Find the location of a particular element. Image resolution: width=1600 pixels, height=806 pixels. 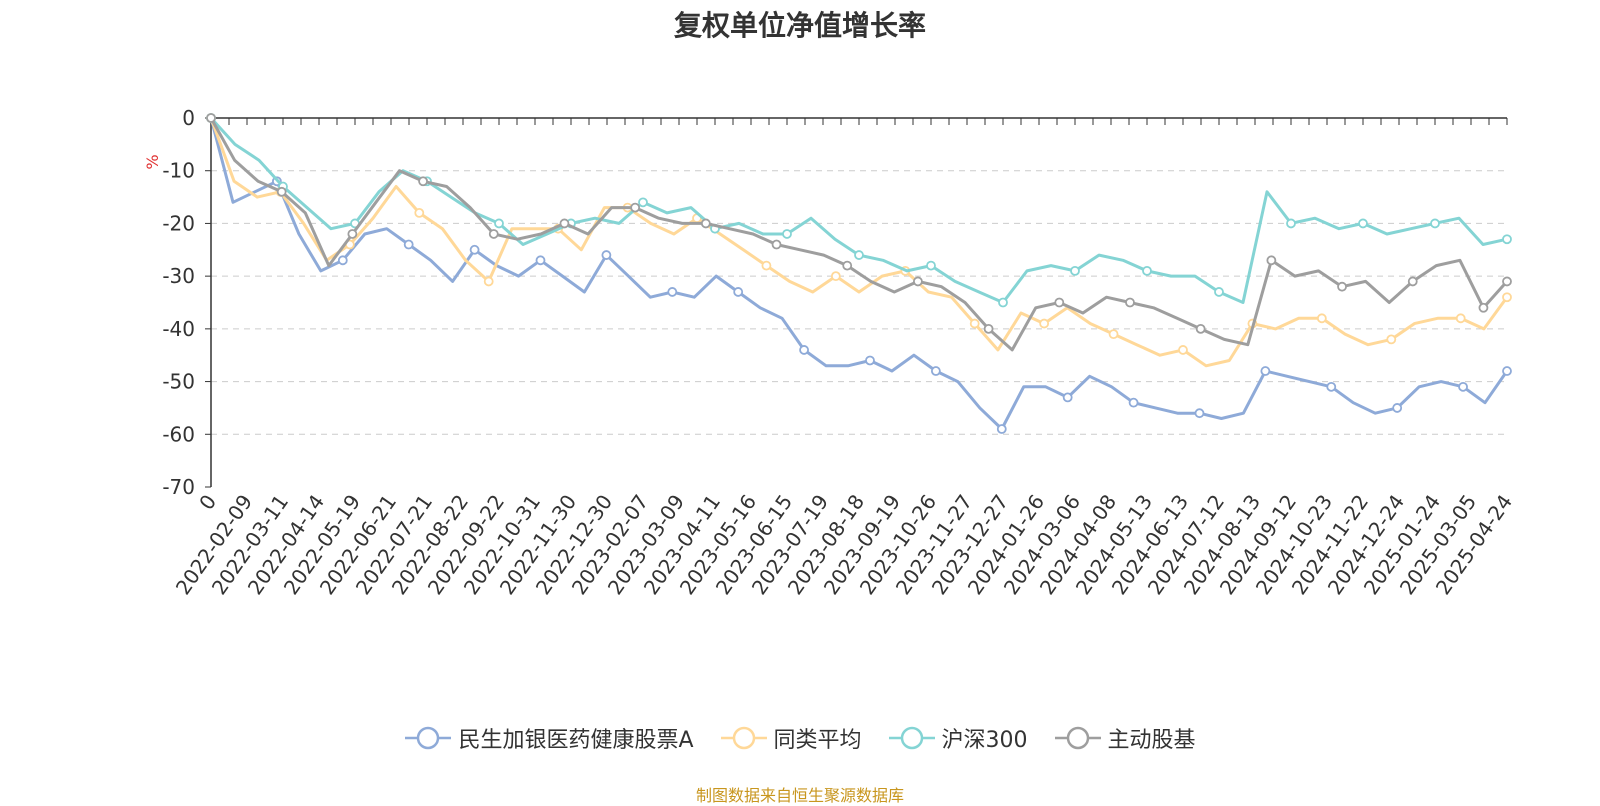

legend-item: 民生加银医药健康股票A is located at coordinates (549, 738).